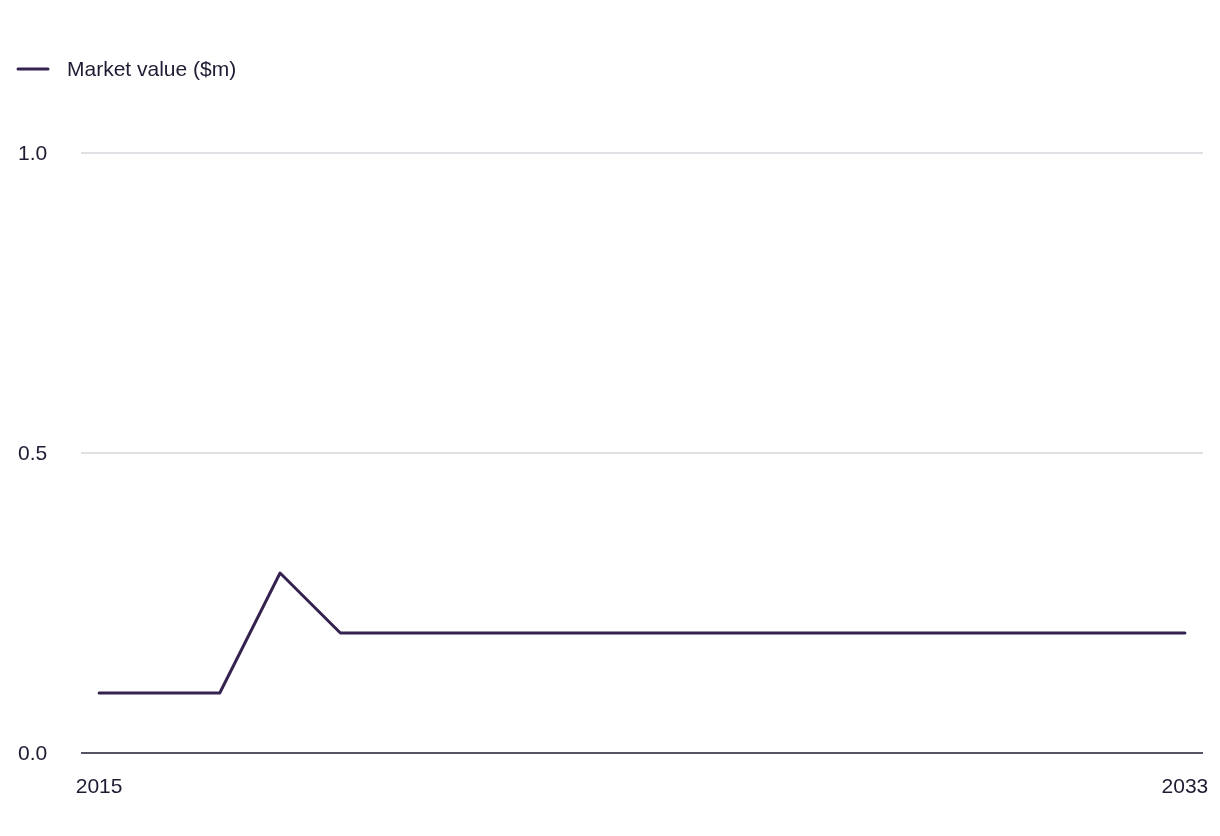  Describe the element at coordinates (33, 753) in the screenshot. I see `y-tick-label: 0.0` at that location.